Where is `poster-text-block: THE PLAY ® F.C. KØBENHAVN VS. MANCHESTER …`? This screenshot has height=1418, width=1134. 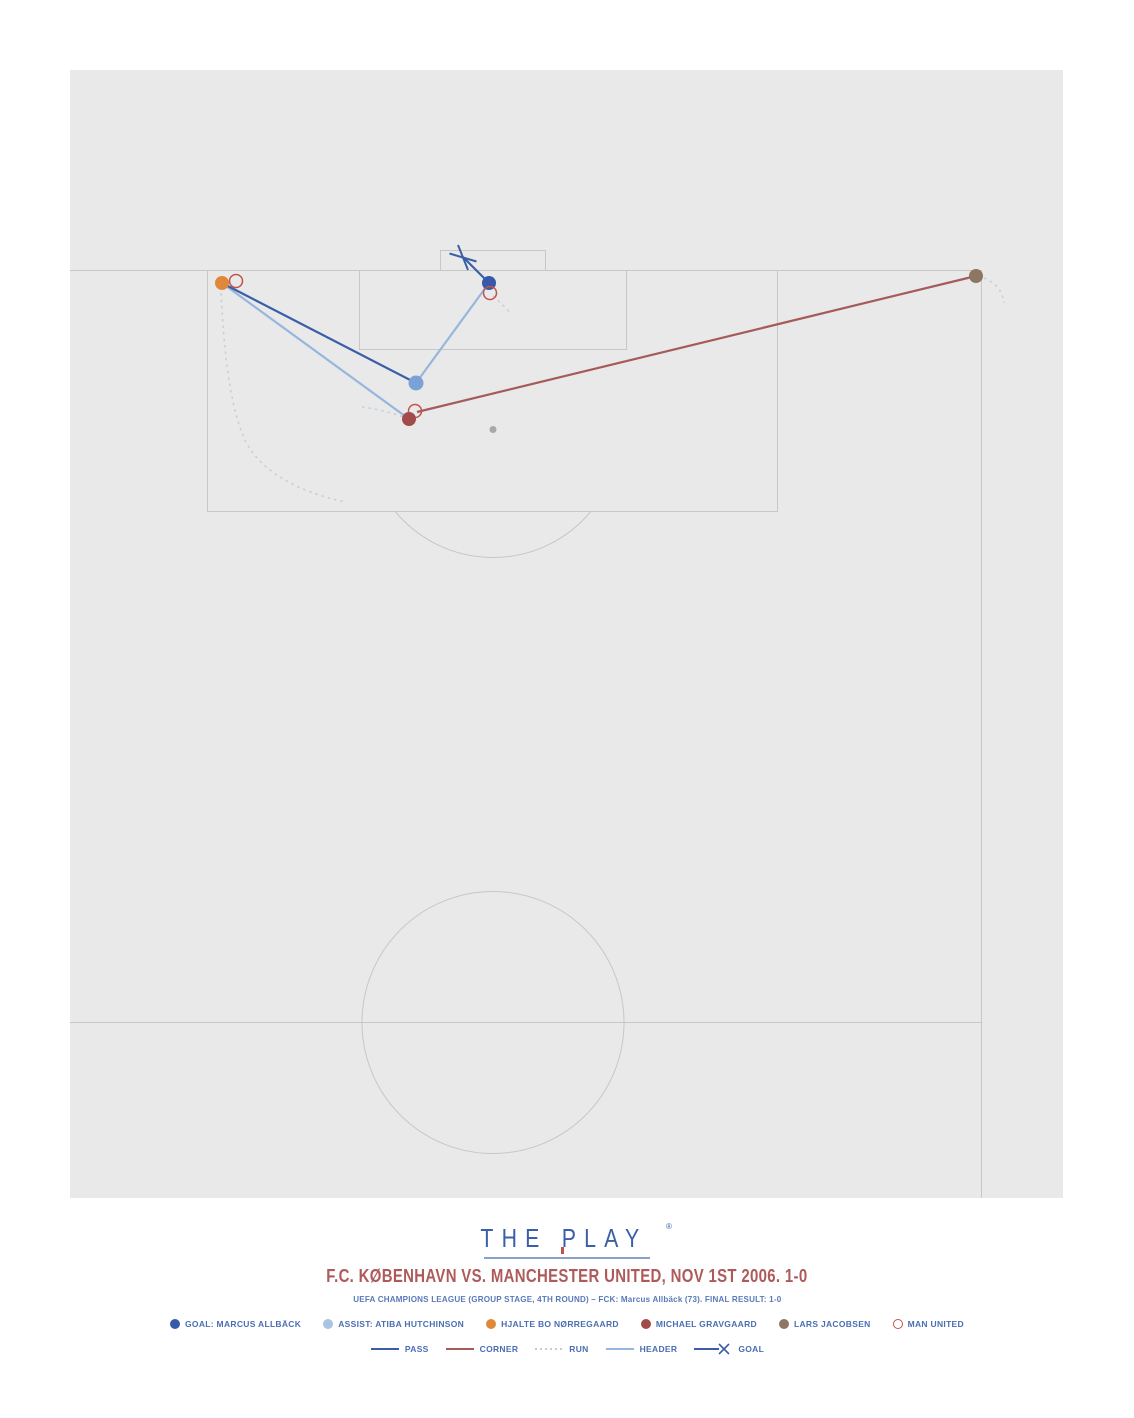 poster-text-block: THE PLAY ® F.C. KØBENHAVN VS. MANCHESTER … is located at coordinates (567, 1288).